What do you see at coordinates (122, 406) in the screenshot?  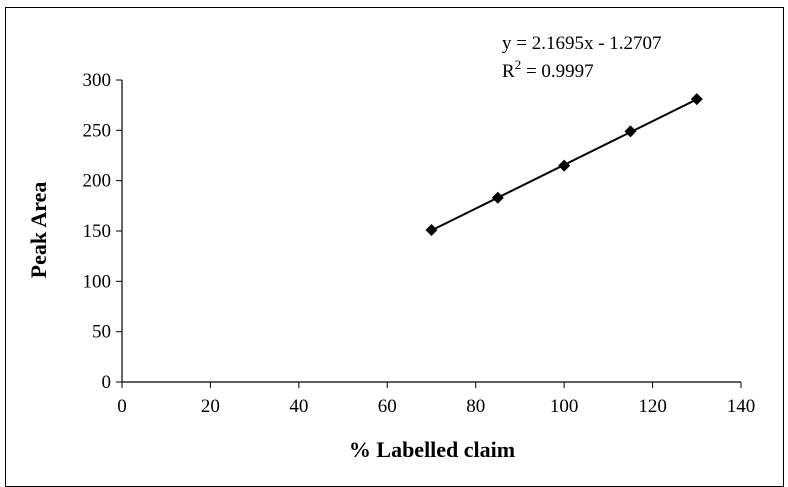 I see `x-tick-label: 0` at bounding box center [122, 406].